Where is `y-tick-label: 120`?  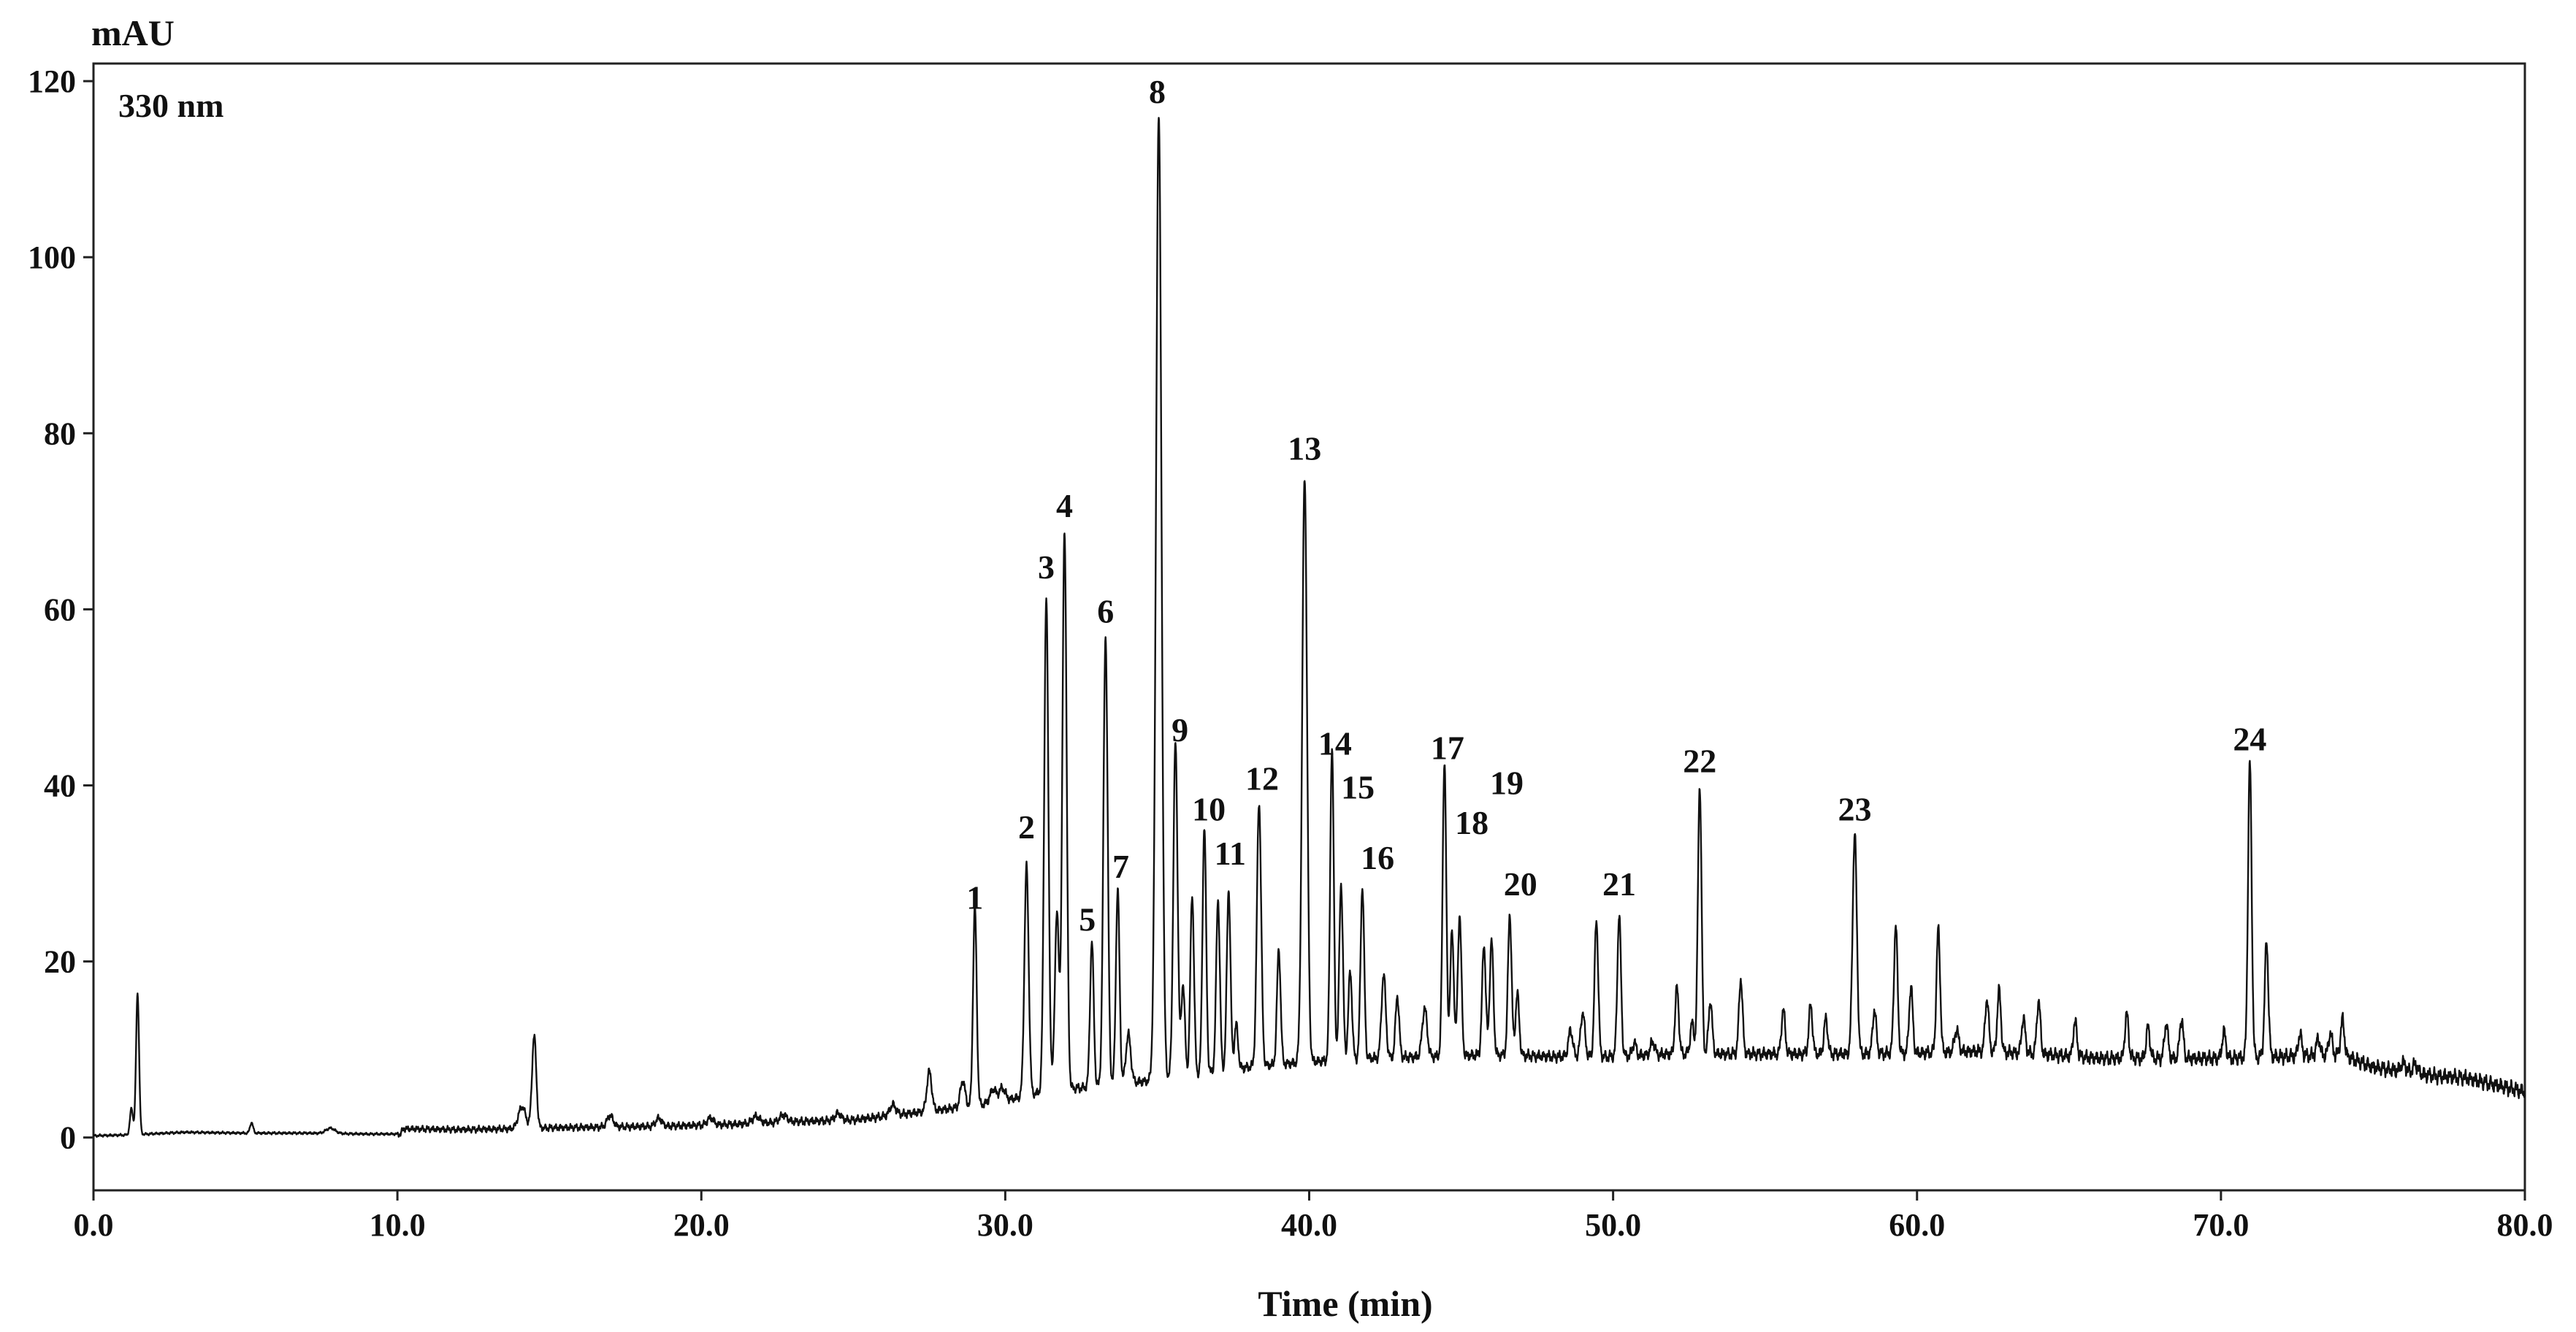
y-tick-label: 120 is located at coordinates (52, 81).